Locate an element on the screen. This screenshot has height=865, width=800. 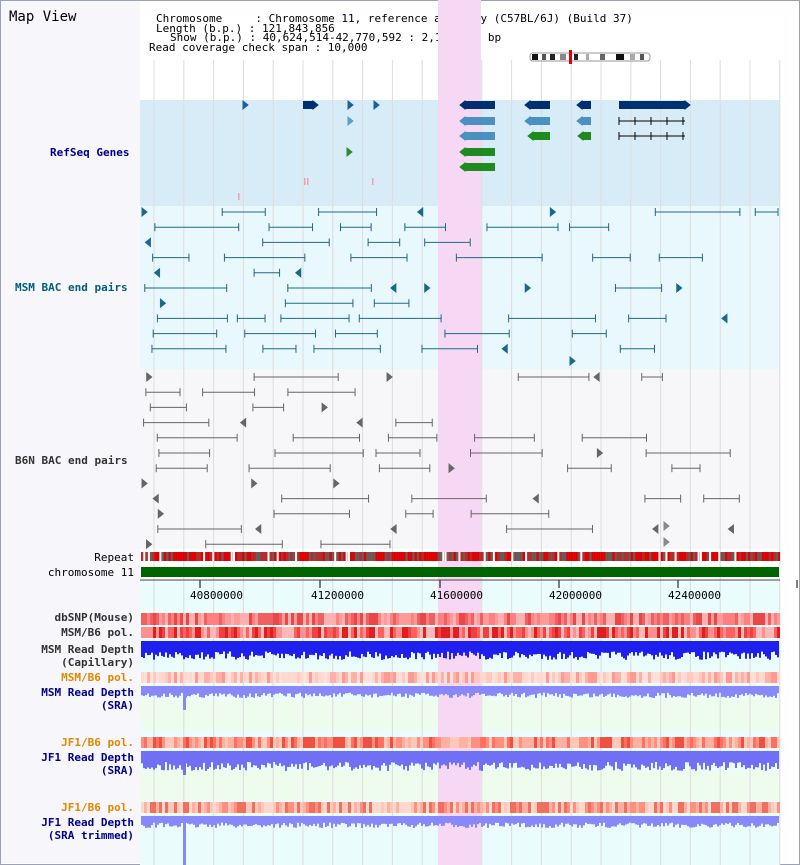
track-label-b6n-bac: B6N BAC end pairs is located at coordinates (71, 460).